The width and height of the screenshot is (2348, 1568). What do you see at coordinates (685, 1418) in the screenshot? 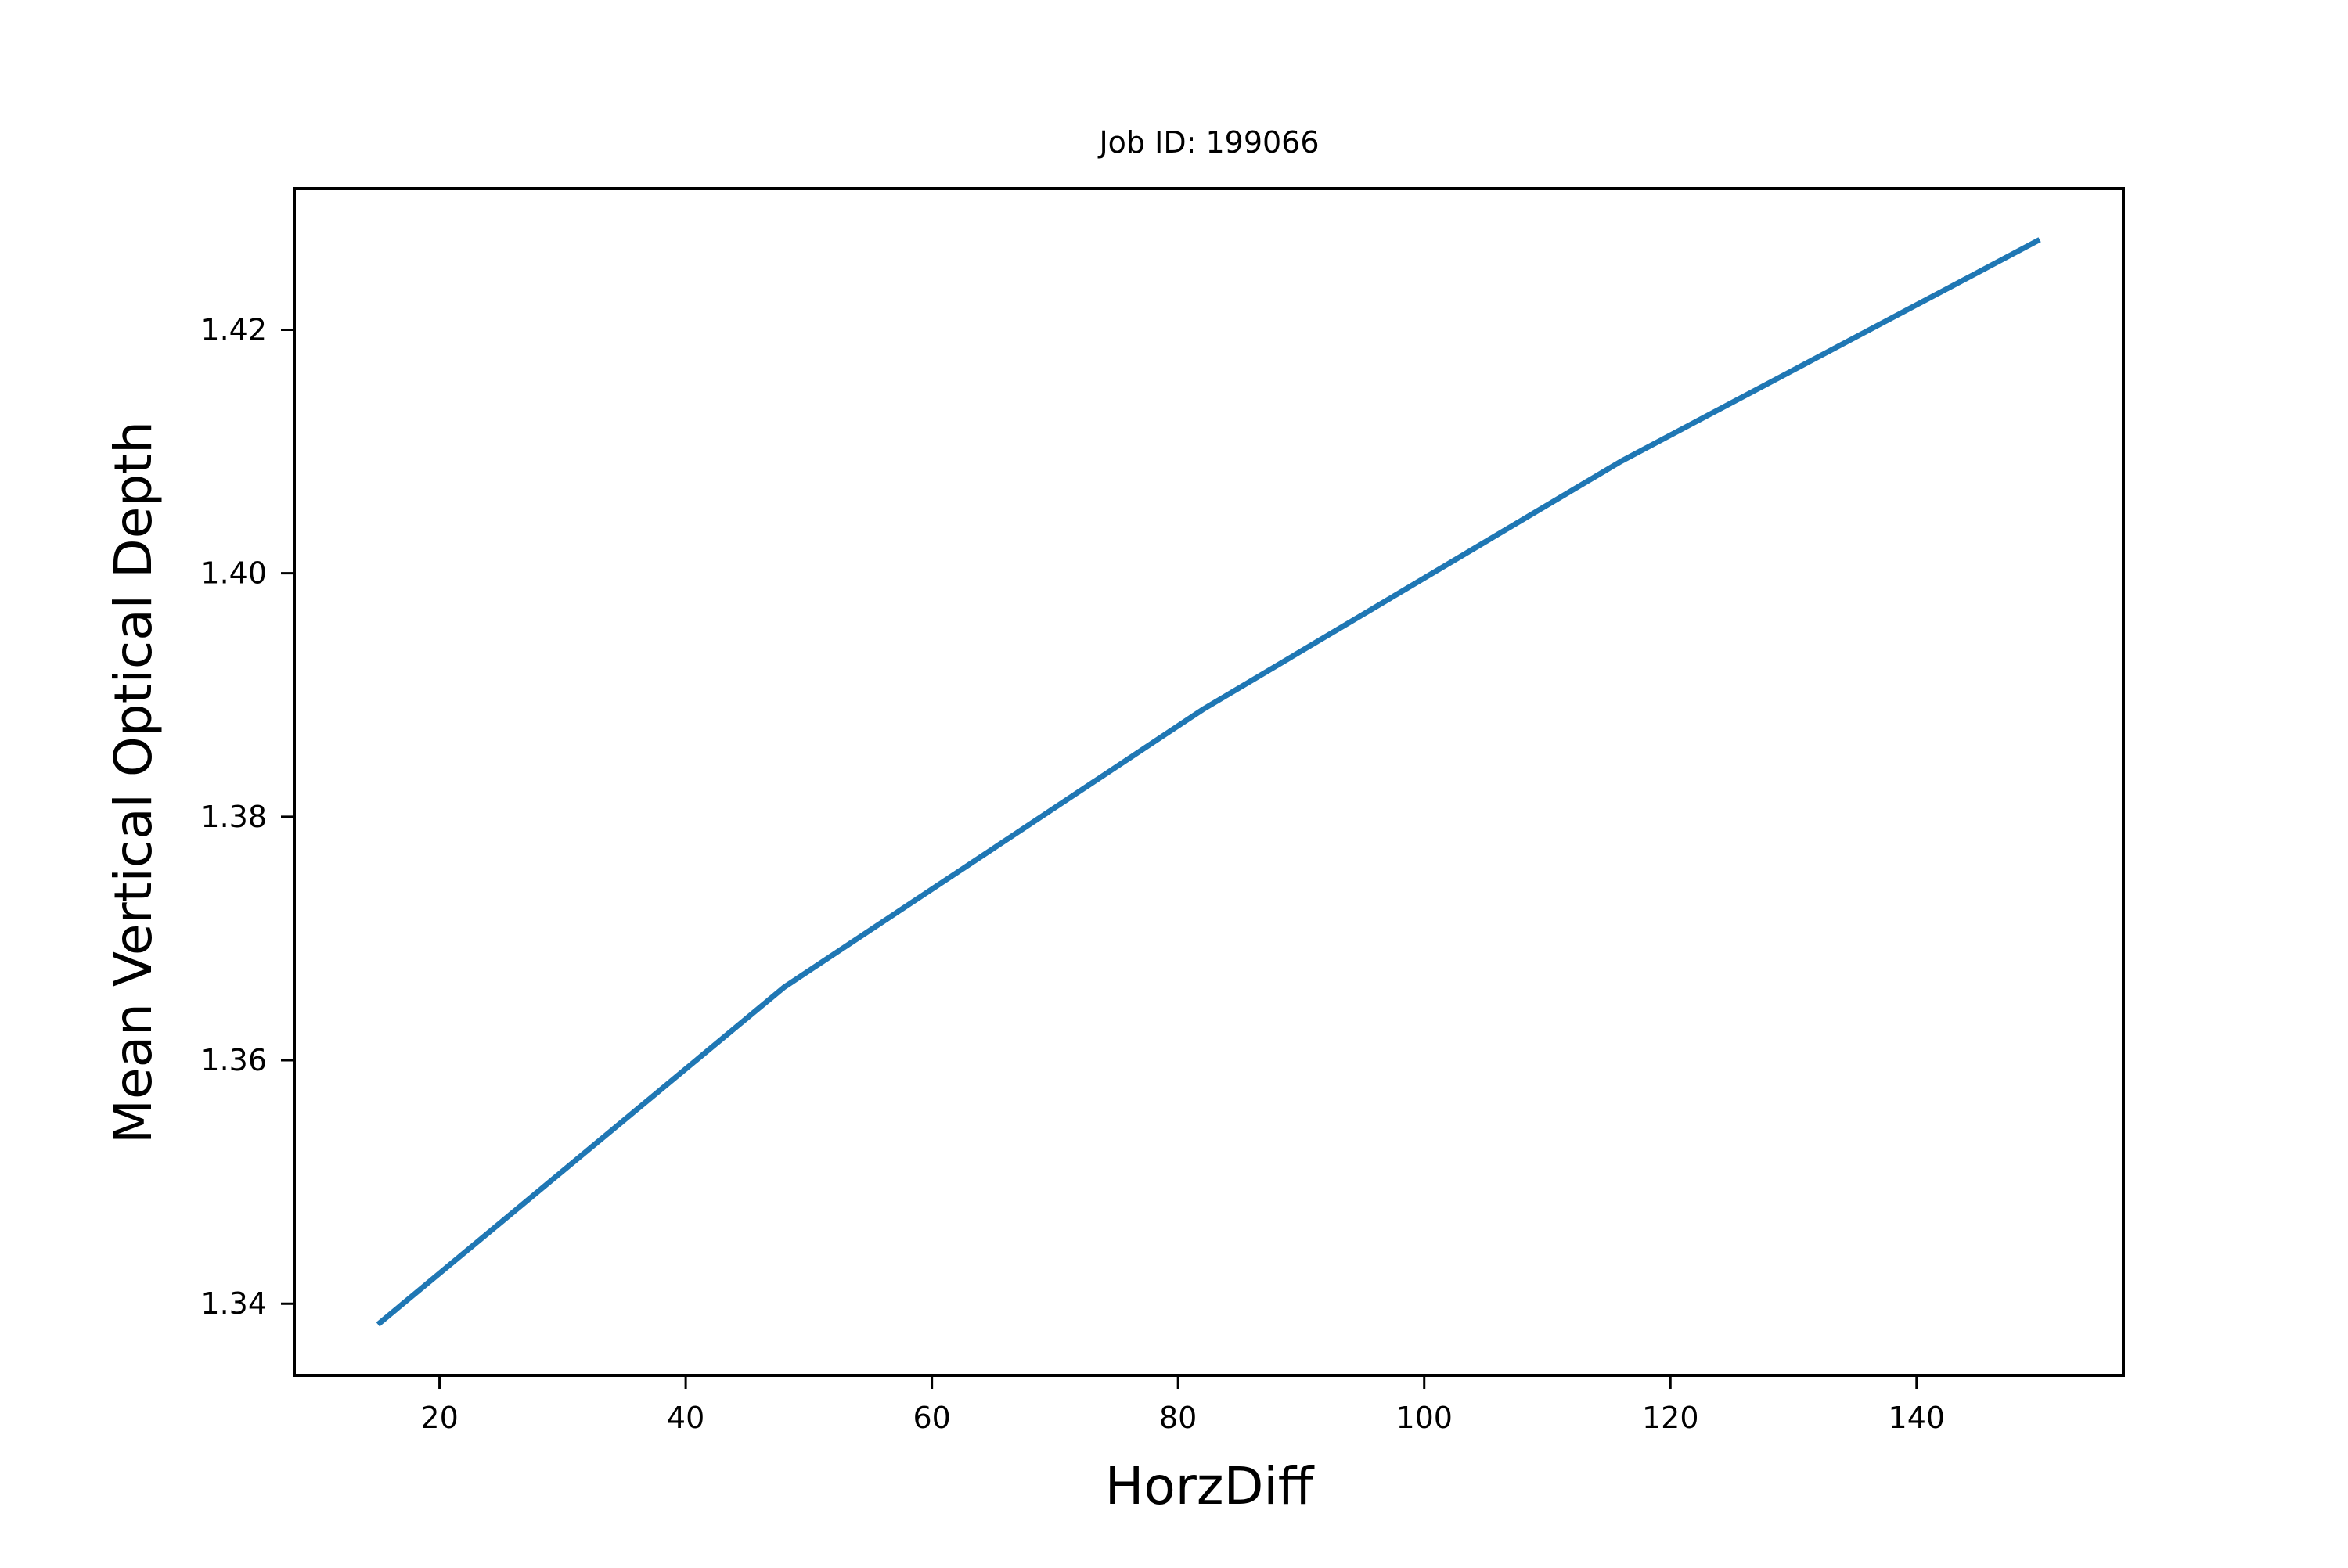
I see `x-tick-label: 40` at bounding box center [685, 1418].